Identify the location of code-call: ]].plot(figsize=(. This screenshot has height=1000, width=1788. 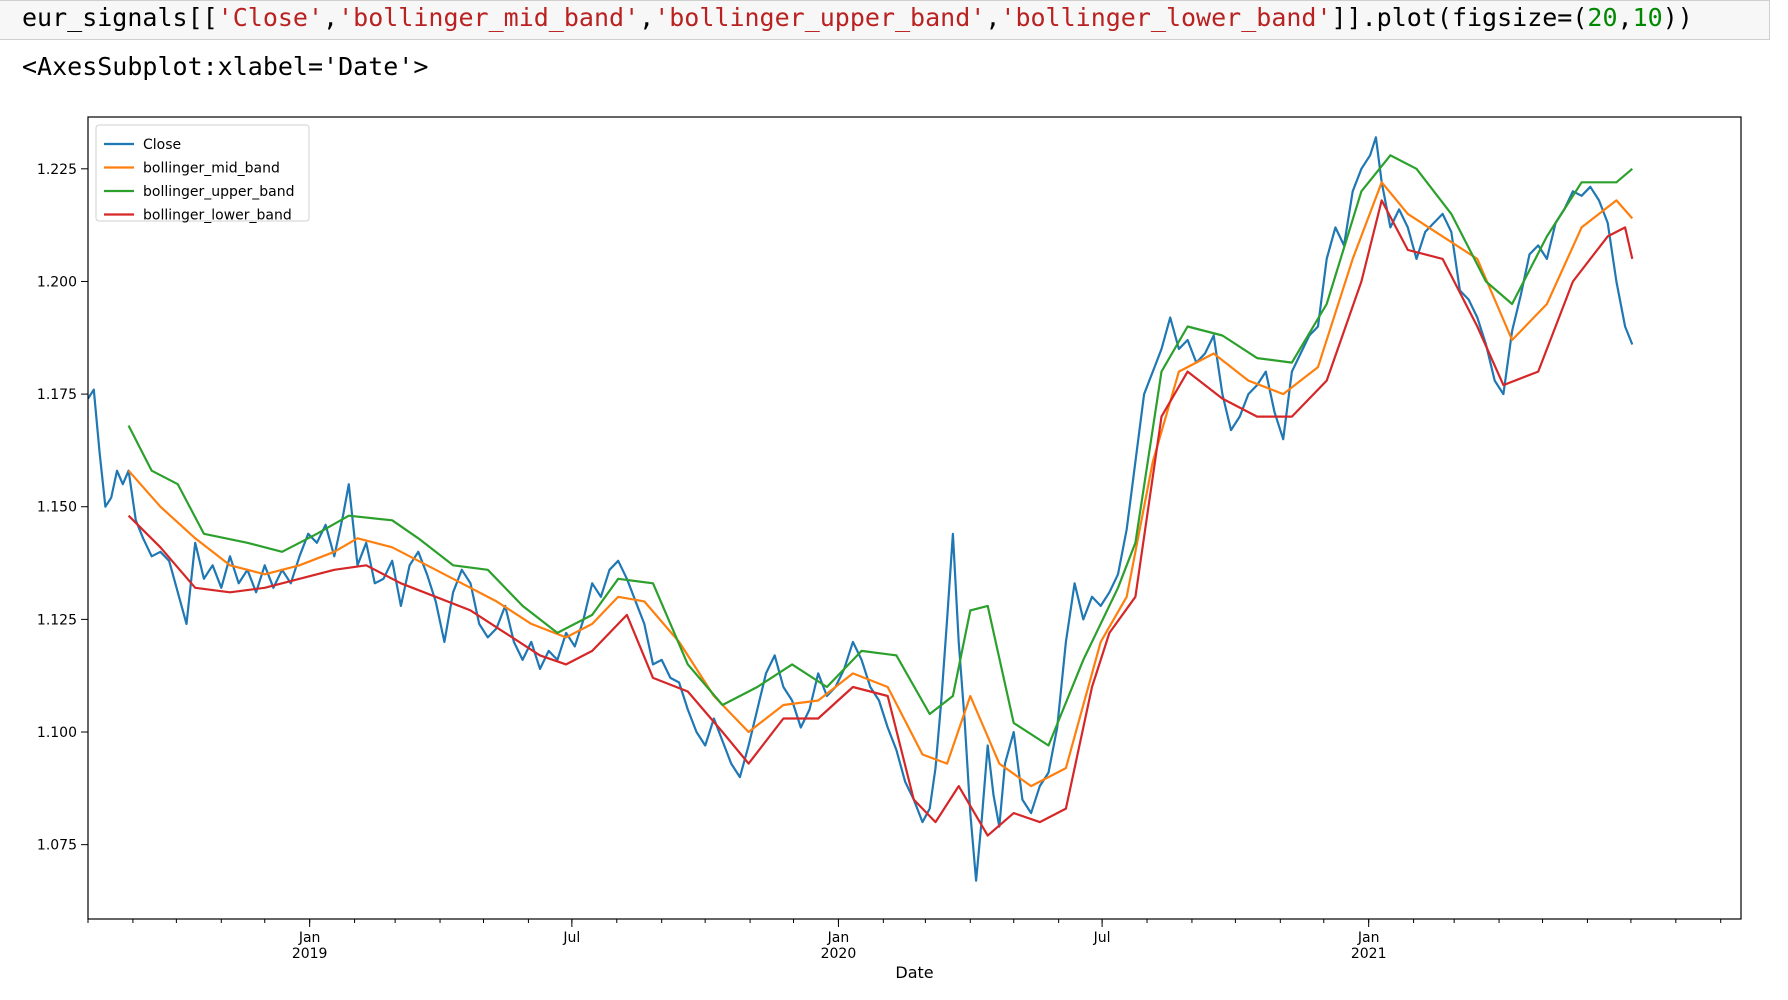
(1459, 17).